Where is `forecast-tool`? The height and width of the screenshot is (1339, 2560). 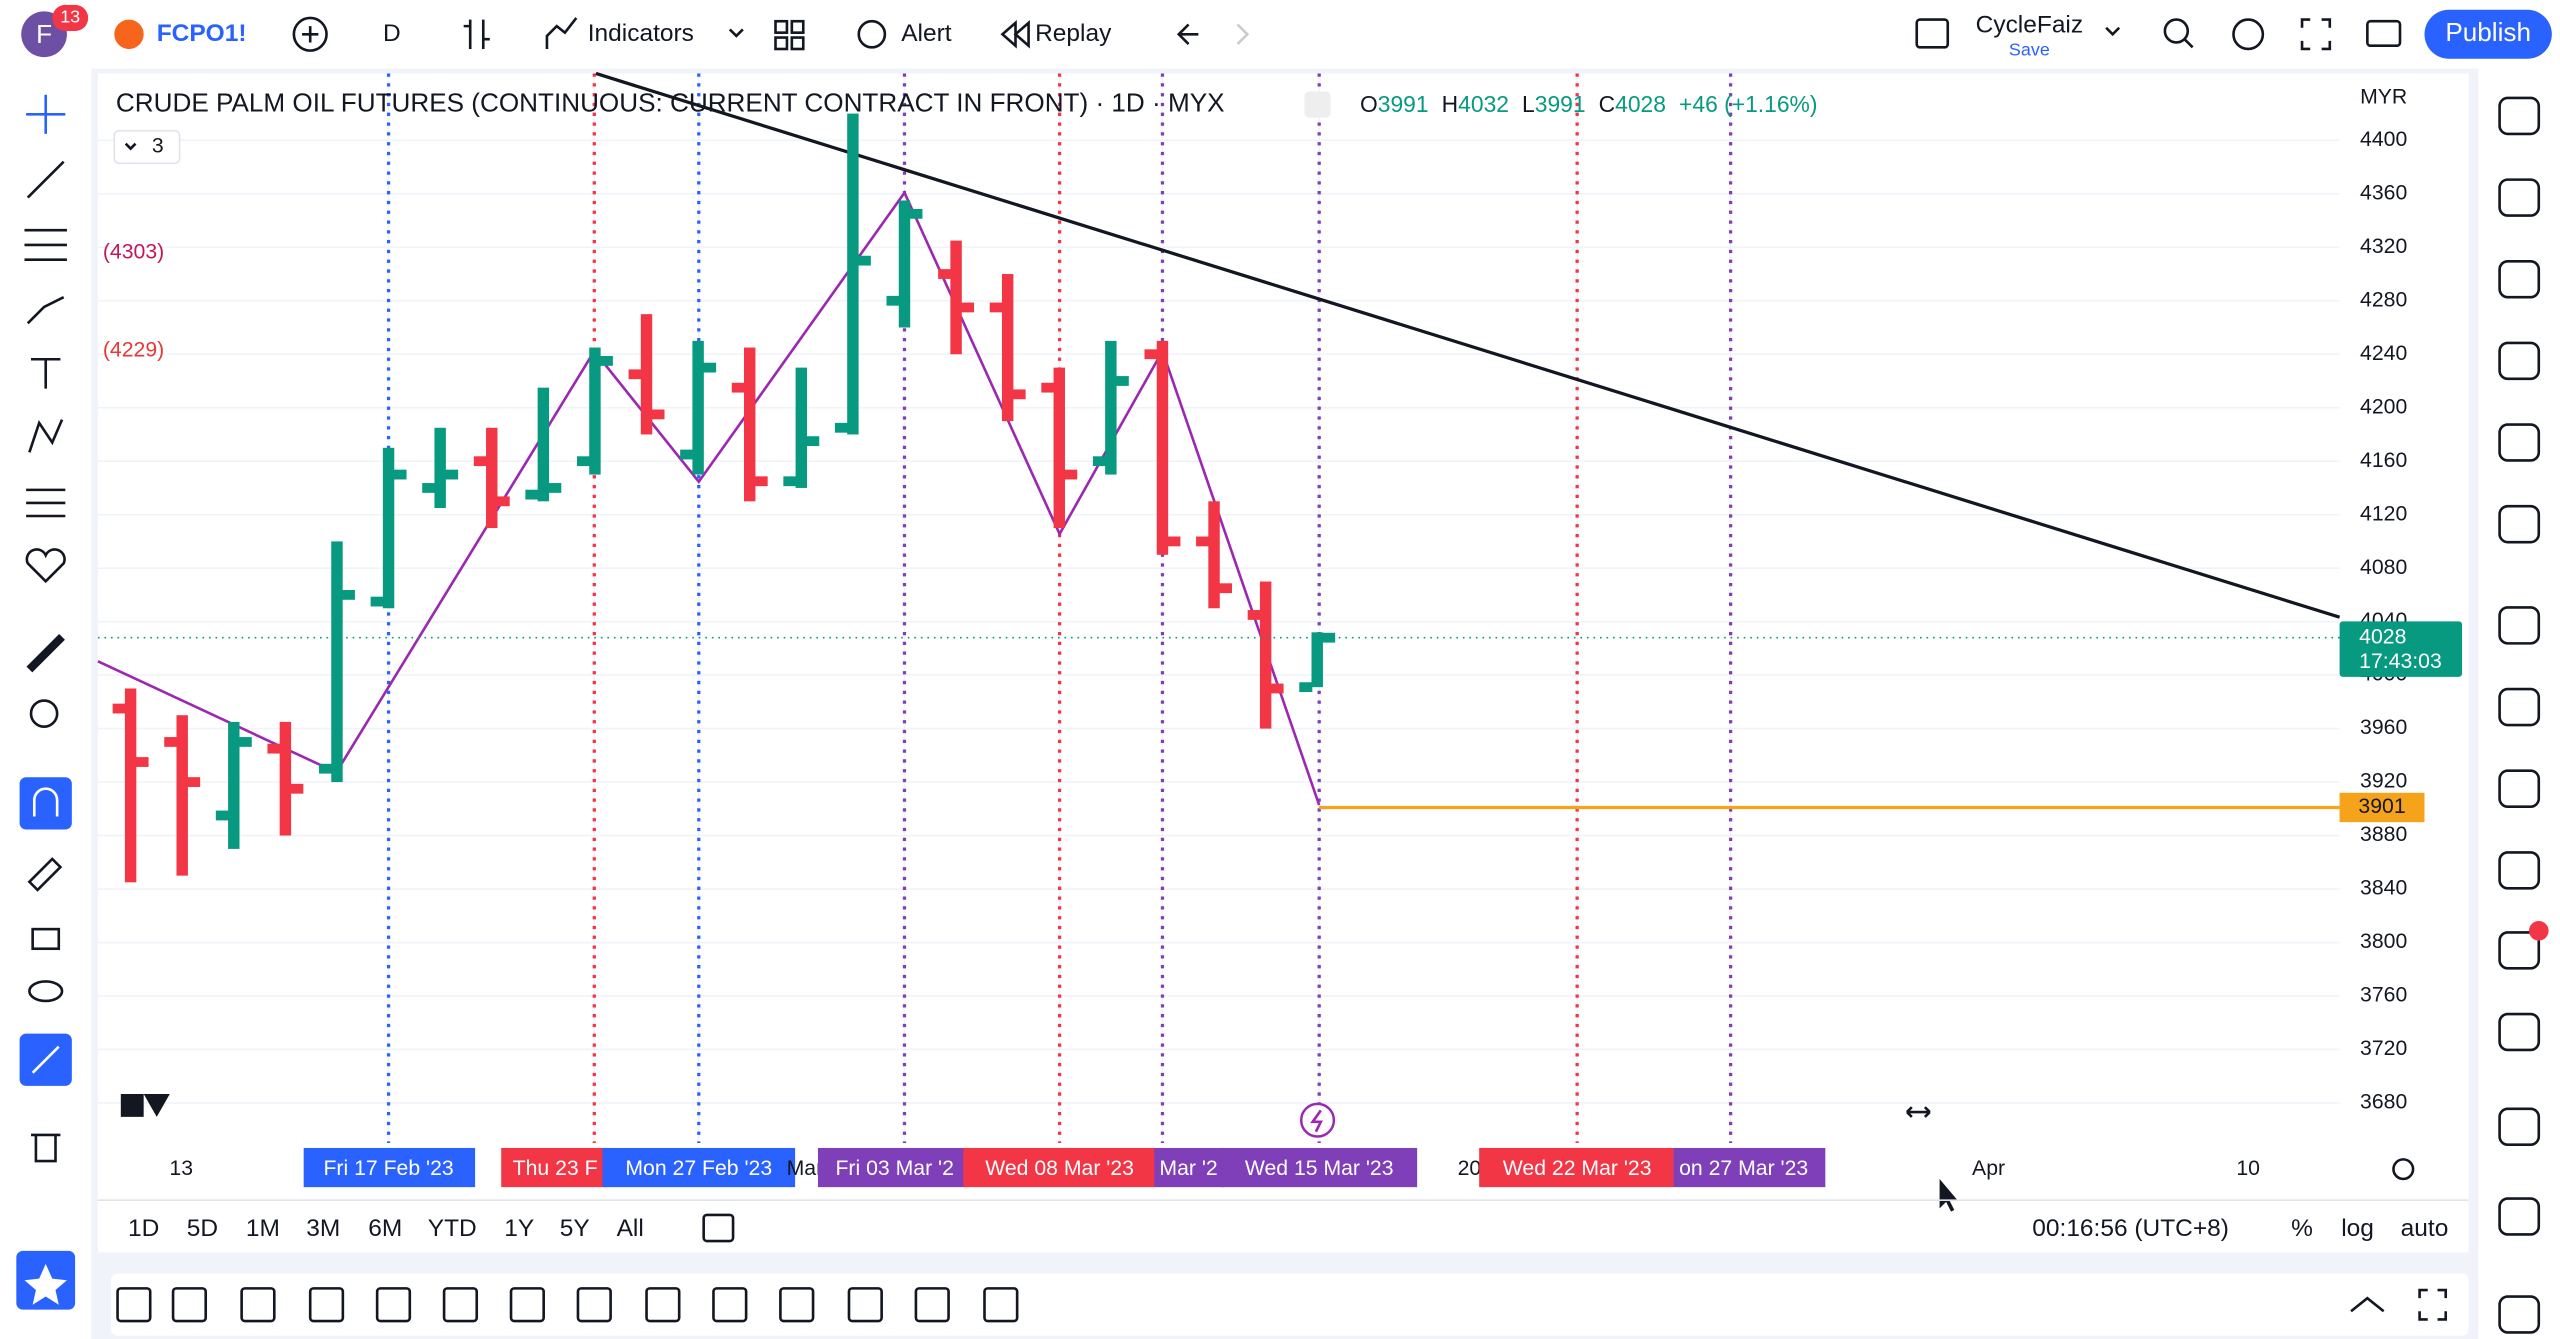 forecast-tool is located at coordinates (46, 503).